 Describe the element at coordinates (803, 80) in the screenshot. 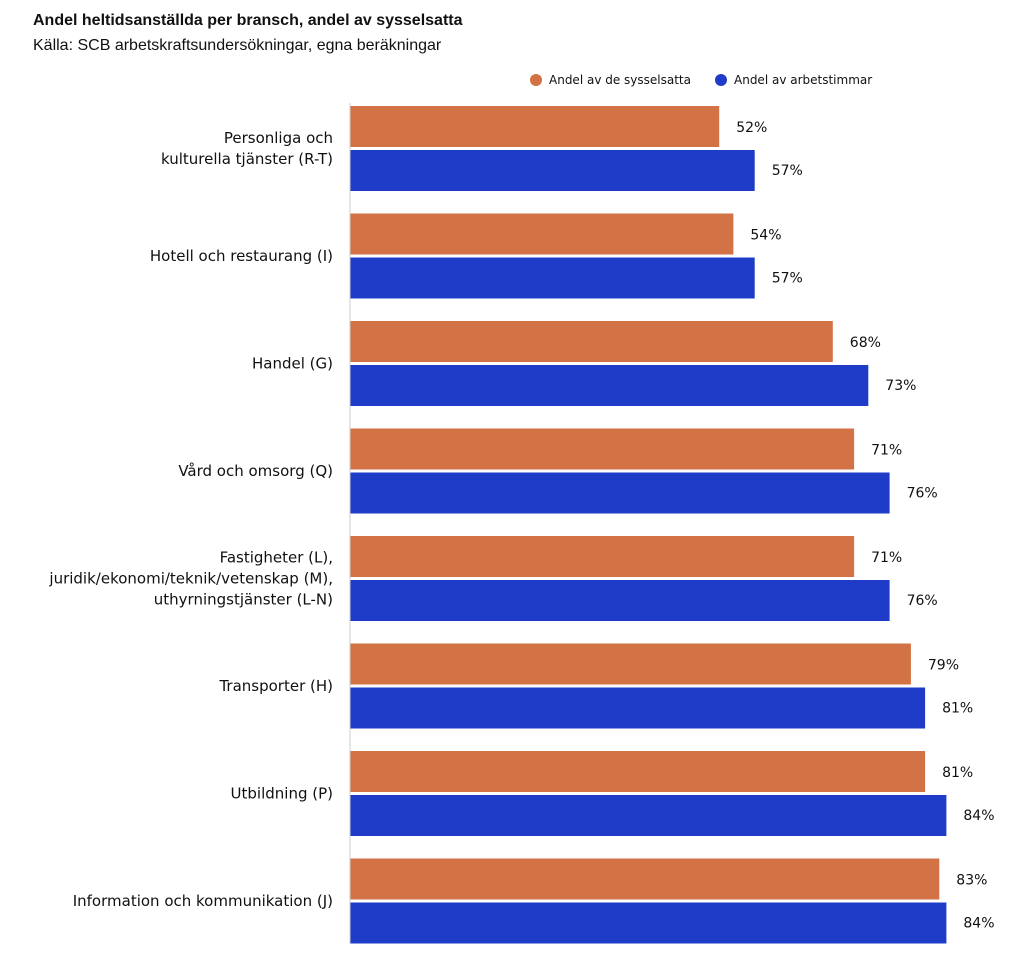

I see `legend-label: Andel av arbetstimmar` at that location.